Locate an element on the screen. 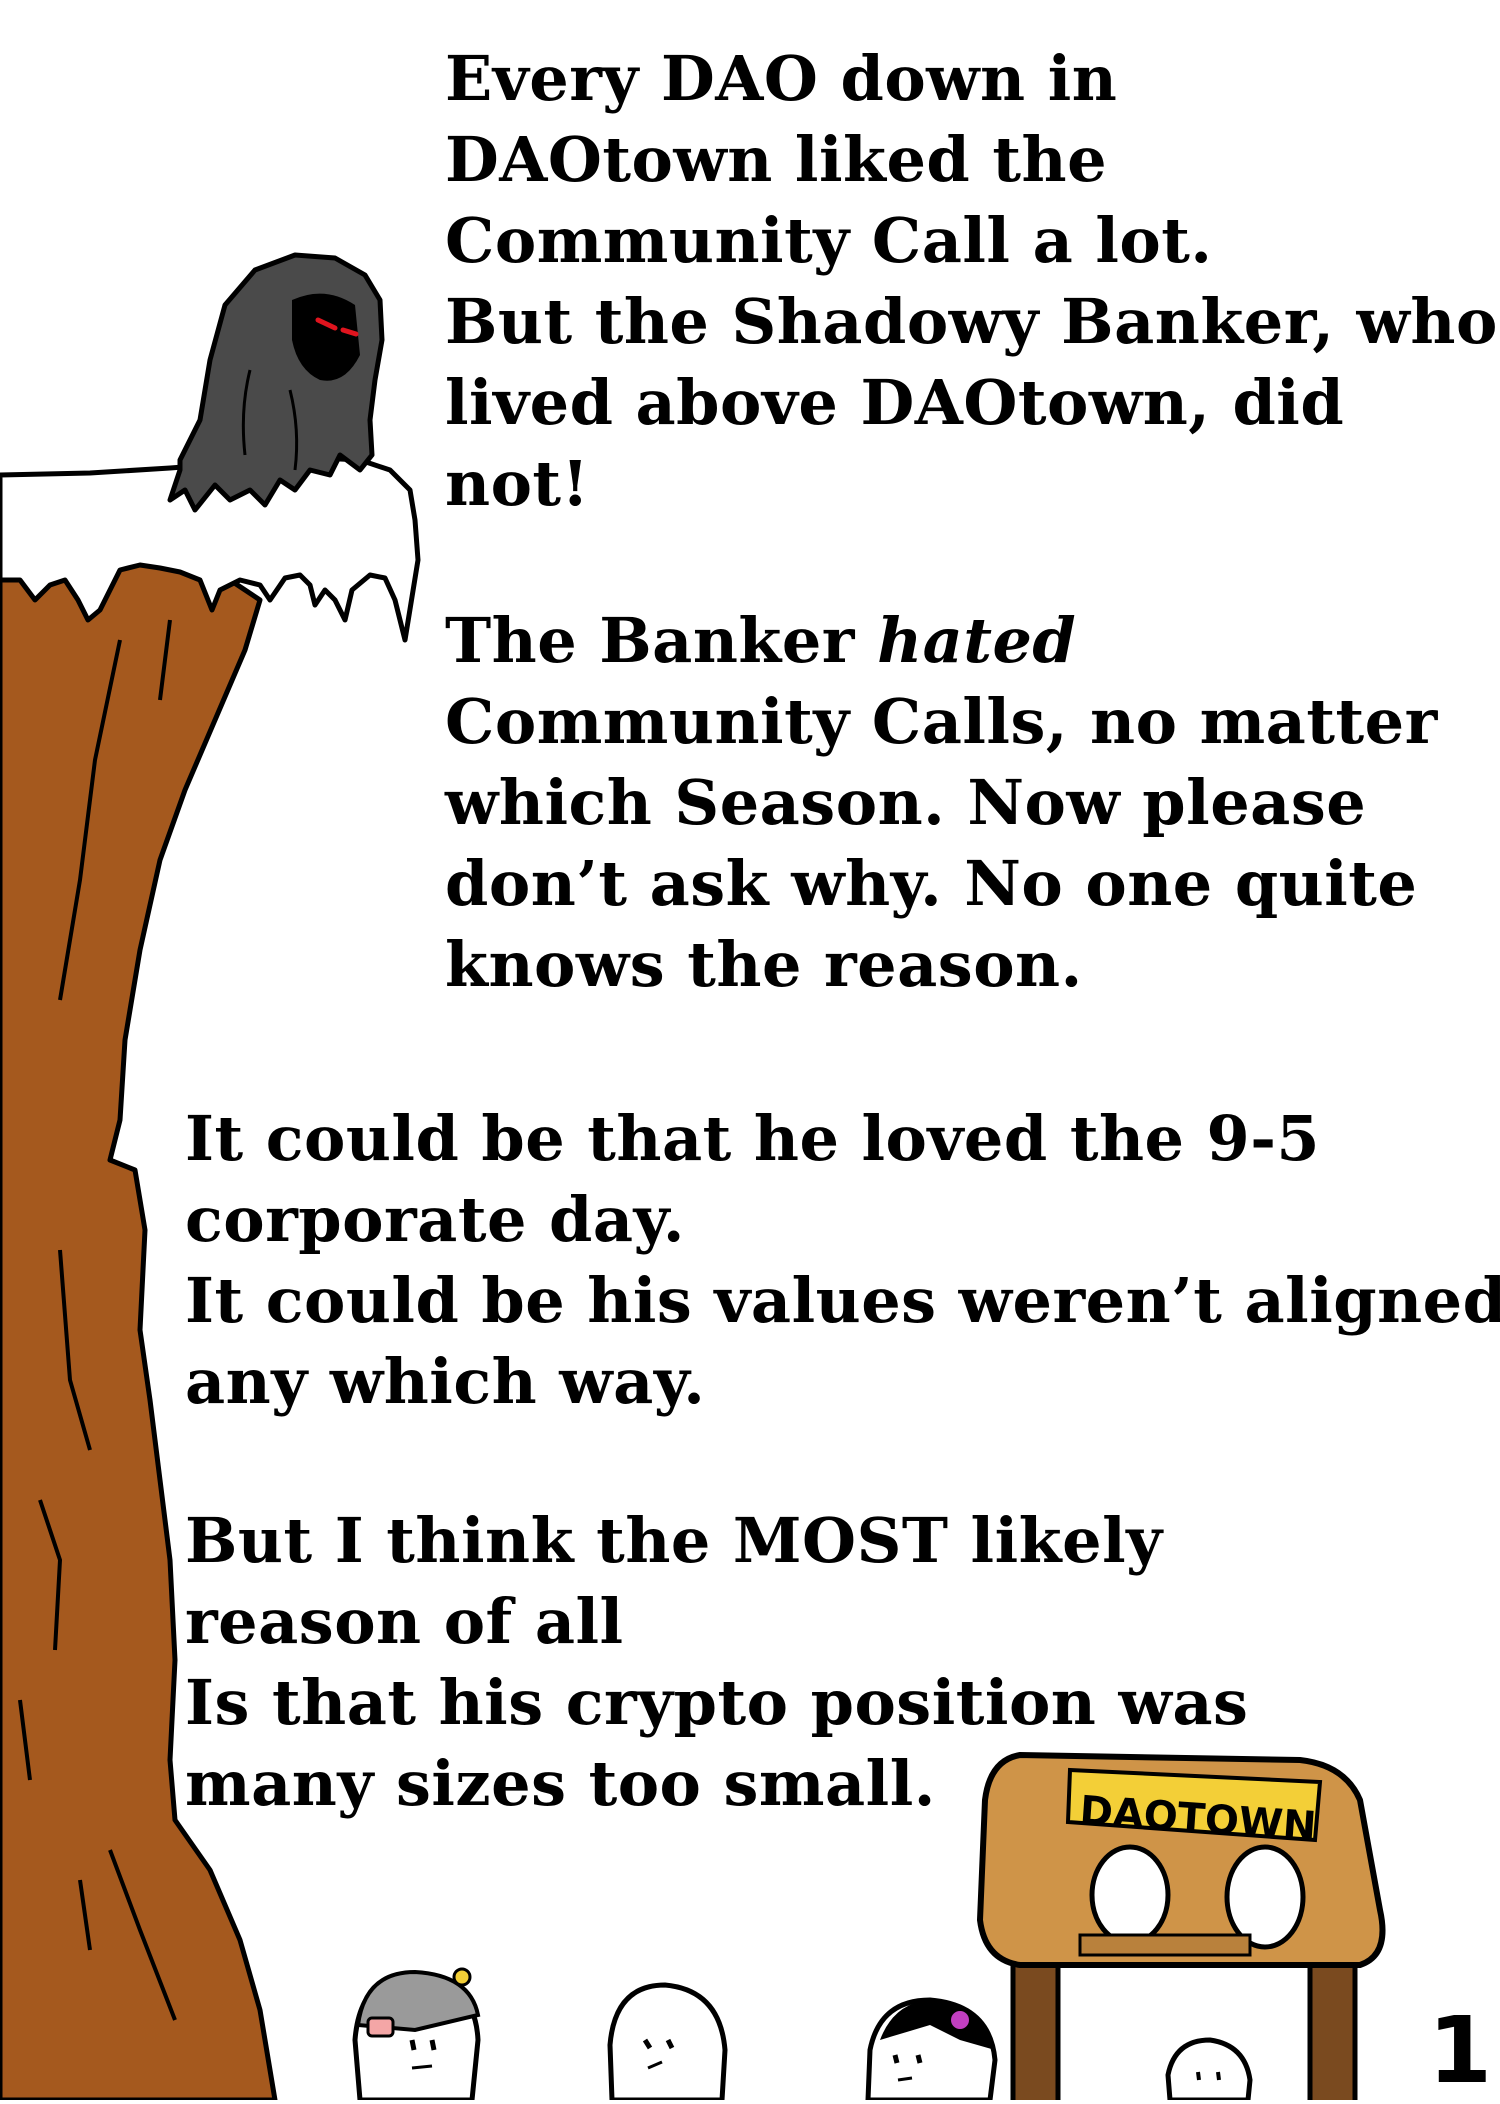 The height and width of the screenshot is (2104, 1500). story-line: Is that his crypto position was is located at coordinates (717, 1702).